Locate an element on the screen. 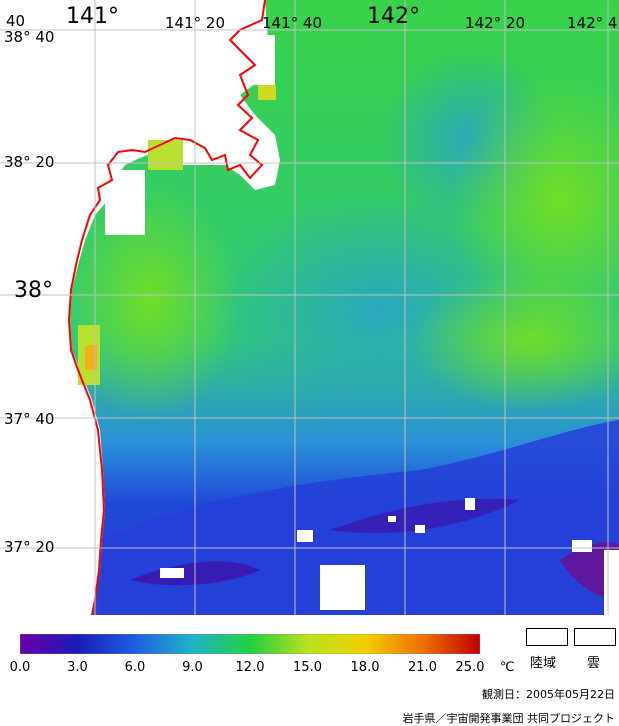 Image resolution: width=619 pixels, height=726 pixels. cloud-patch-i is located at coordinates (420, 529).